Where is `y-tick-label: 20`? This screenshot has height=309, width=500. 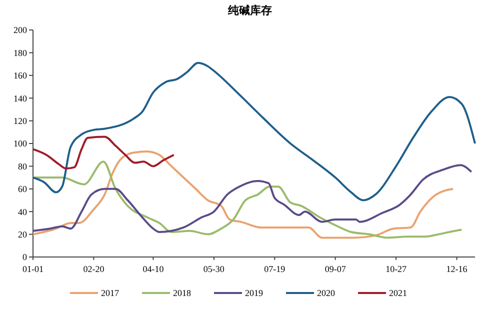 y-tick-label: 20 is located at coordinates (23, 234).